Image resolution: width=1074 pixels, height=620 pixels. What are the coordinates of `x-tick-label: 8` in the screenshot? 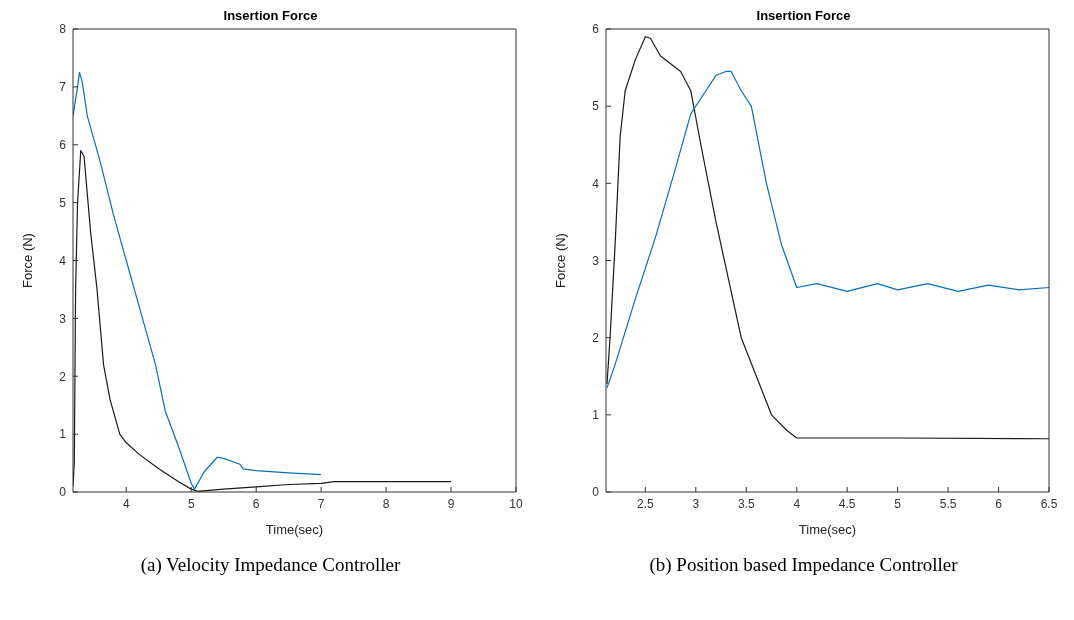 It's located at (386, 503).